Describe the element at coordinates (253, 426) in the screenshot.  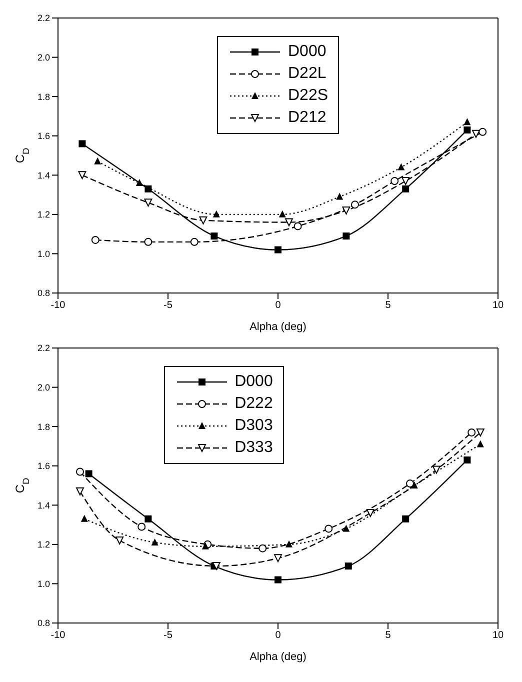
I see `legend-label: D303` at that location.